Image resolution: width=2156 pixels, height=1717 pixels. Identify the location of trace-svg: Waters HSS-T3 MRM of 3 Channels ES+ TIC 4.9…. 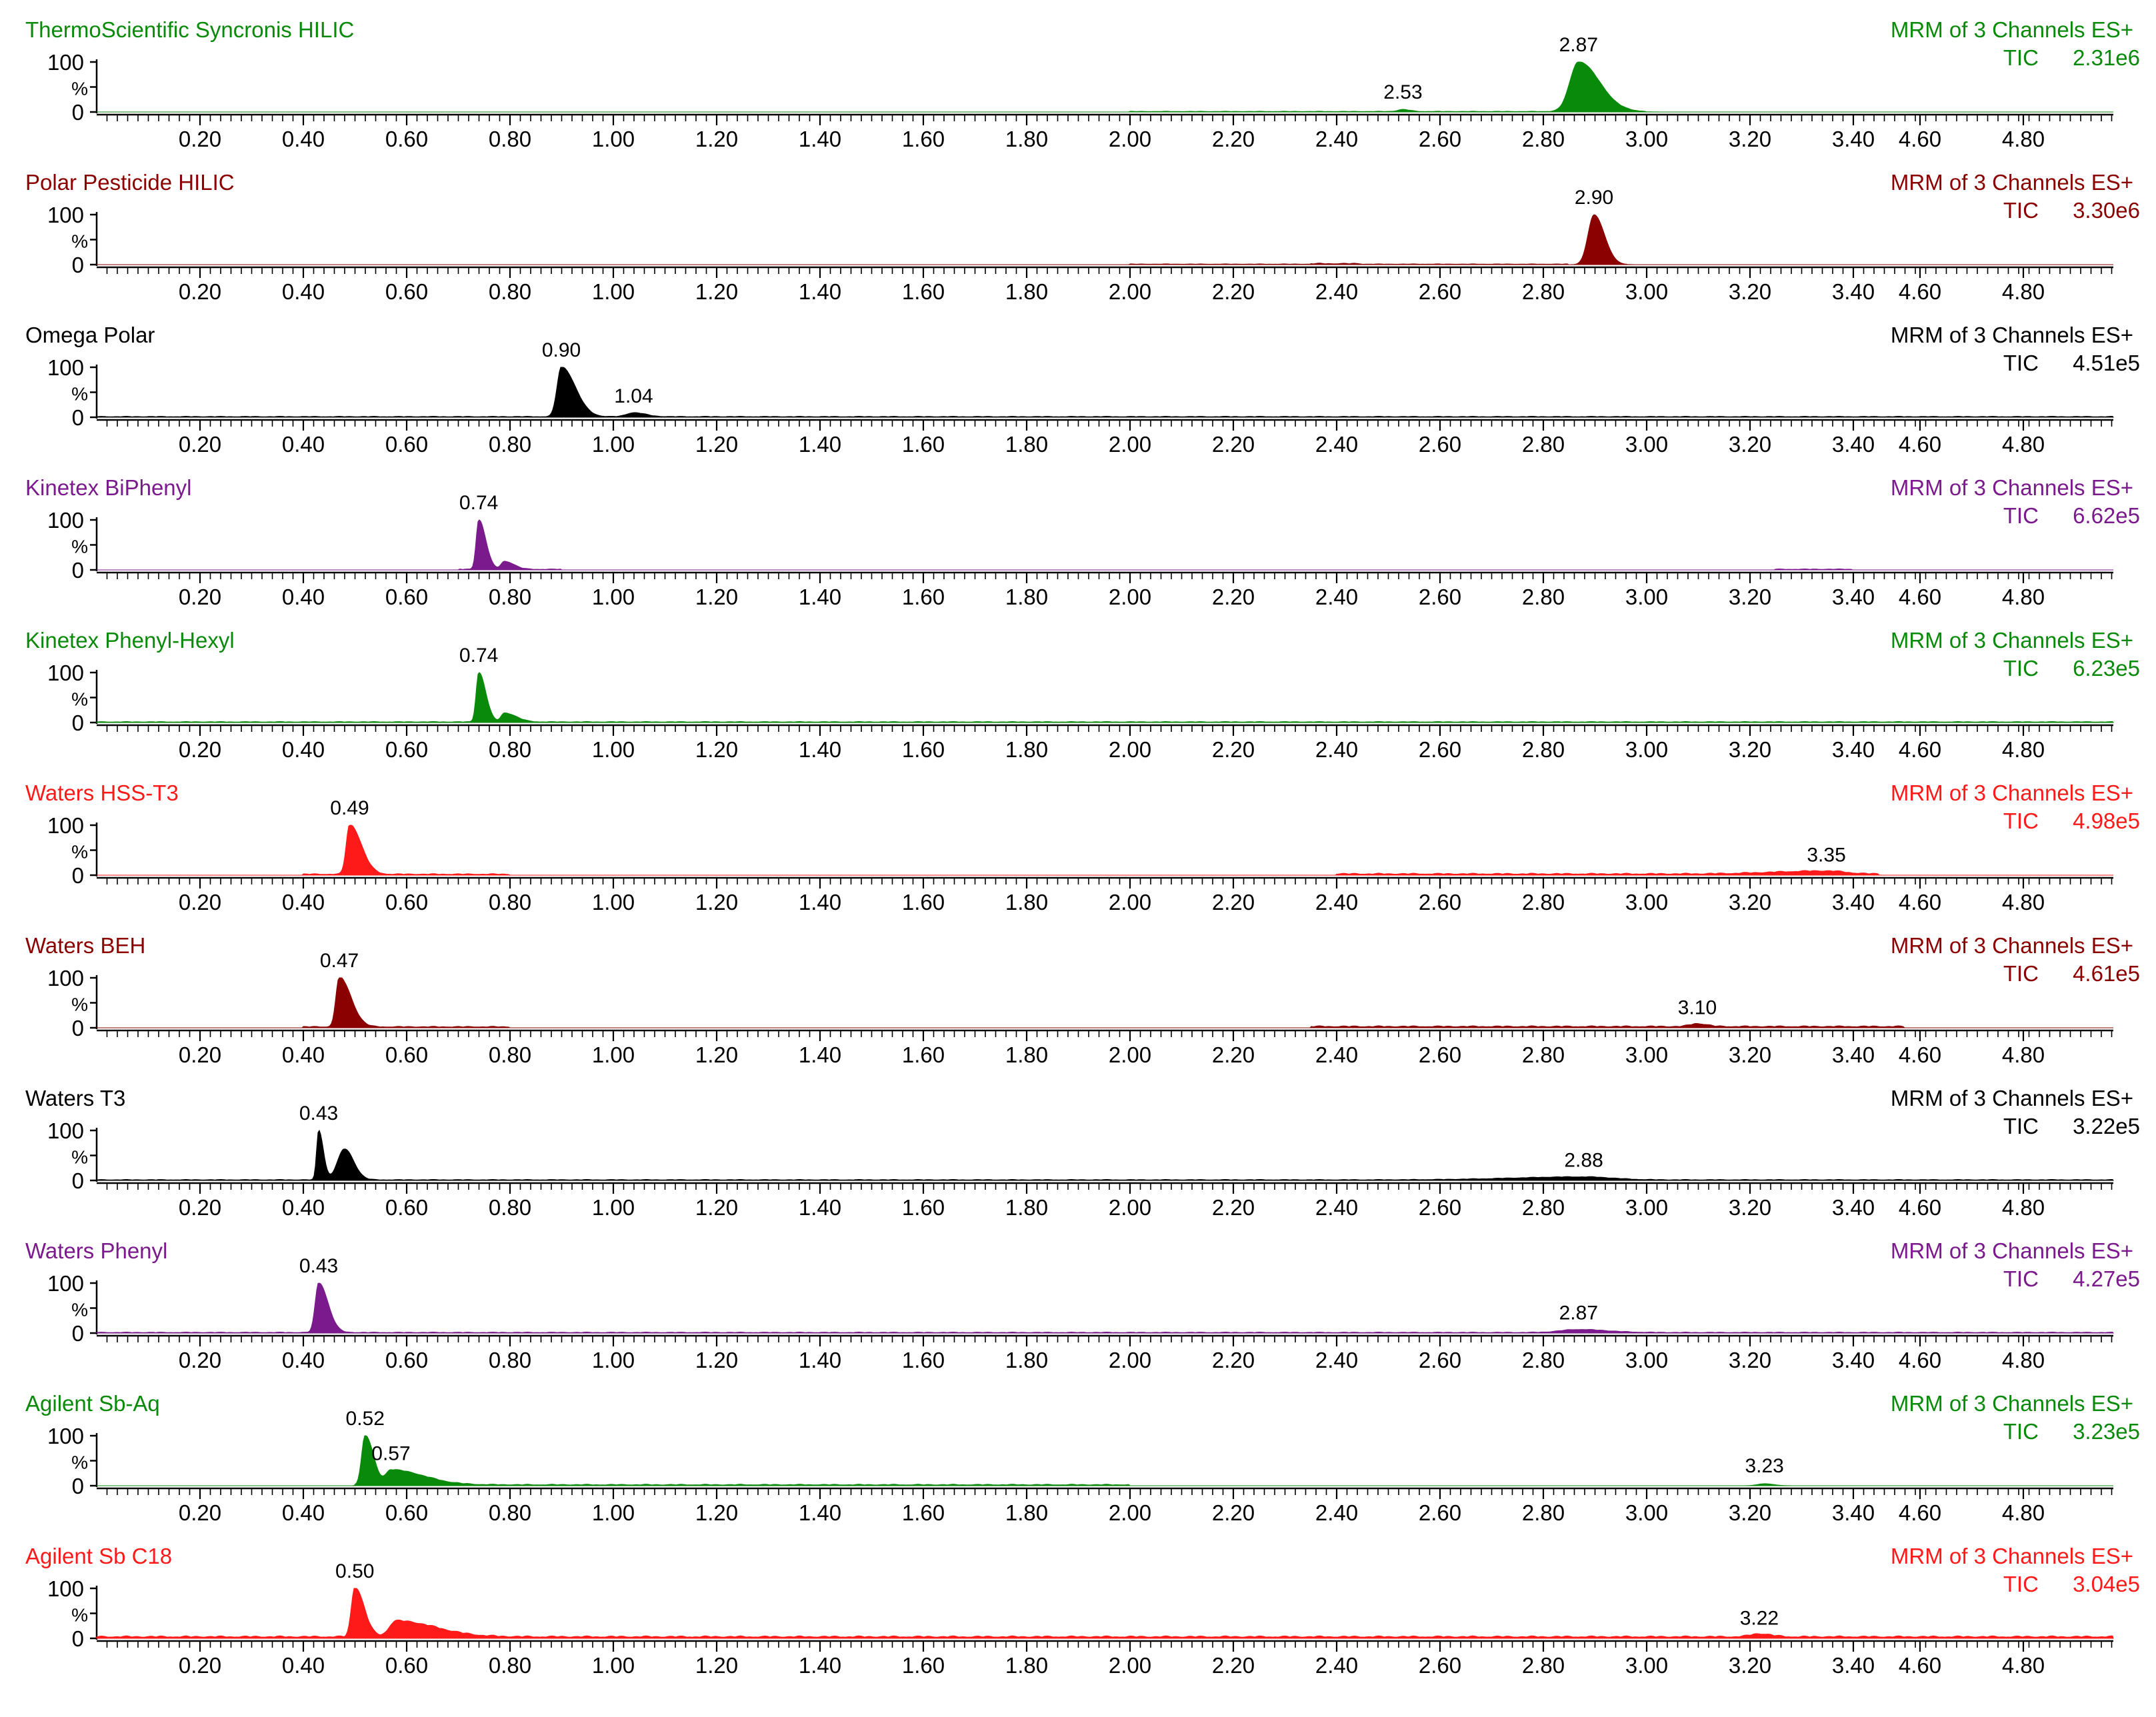
(1082, 847).